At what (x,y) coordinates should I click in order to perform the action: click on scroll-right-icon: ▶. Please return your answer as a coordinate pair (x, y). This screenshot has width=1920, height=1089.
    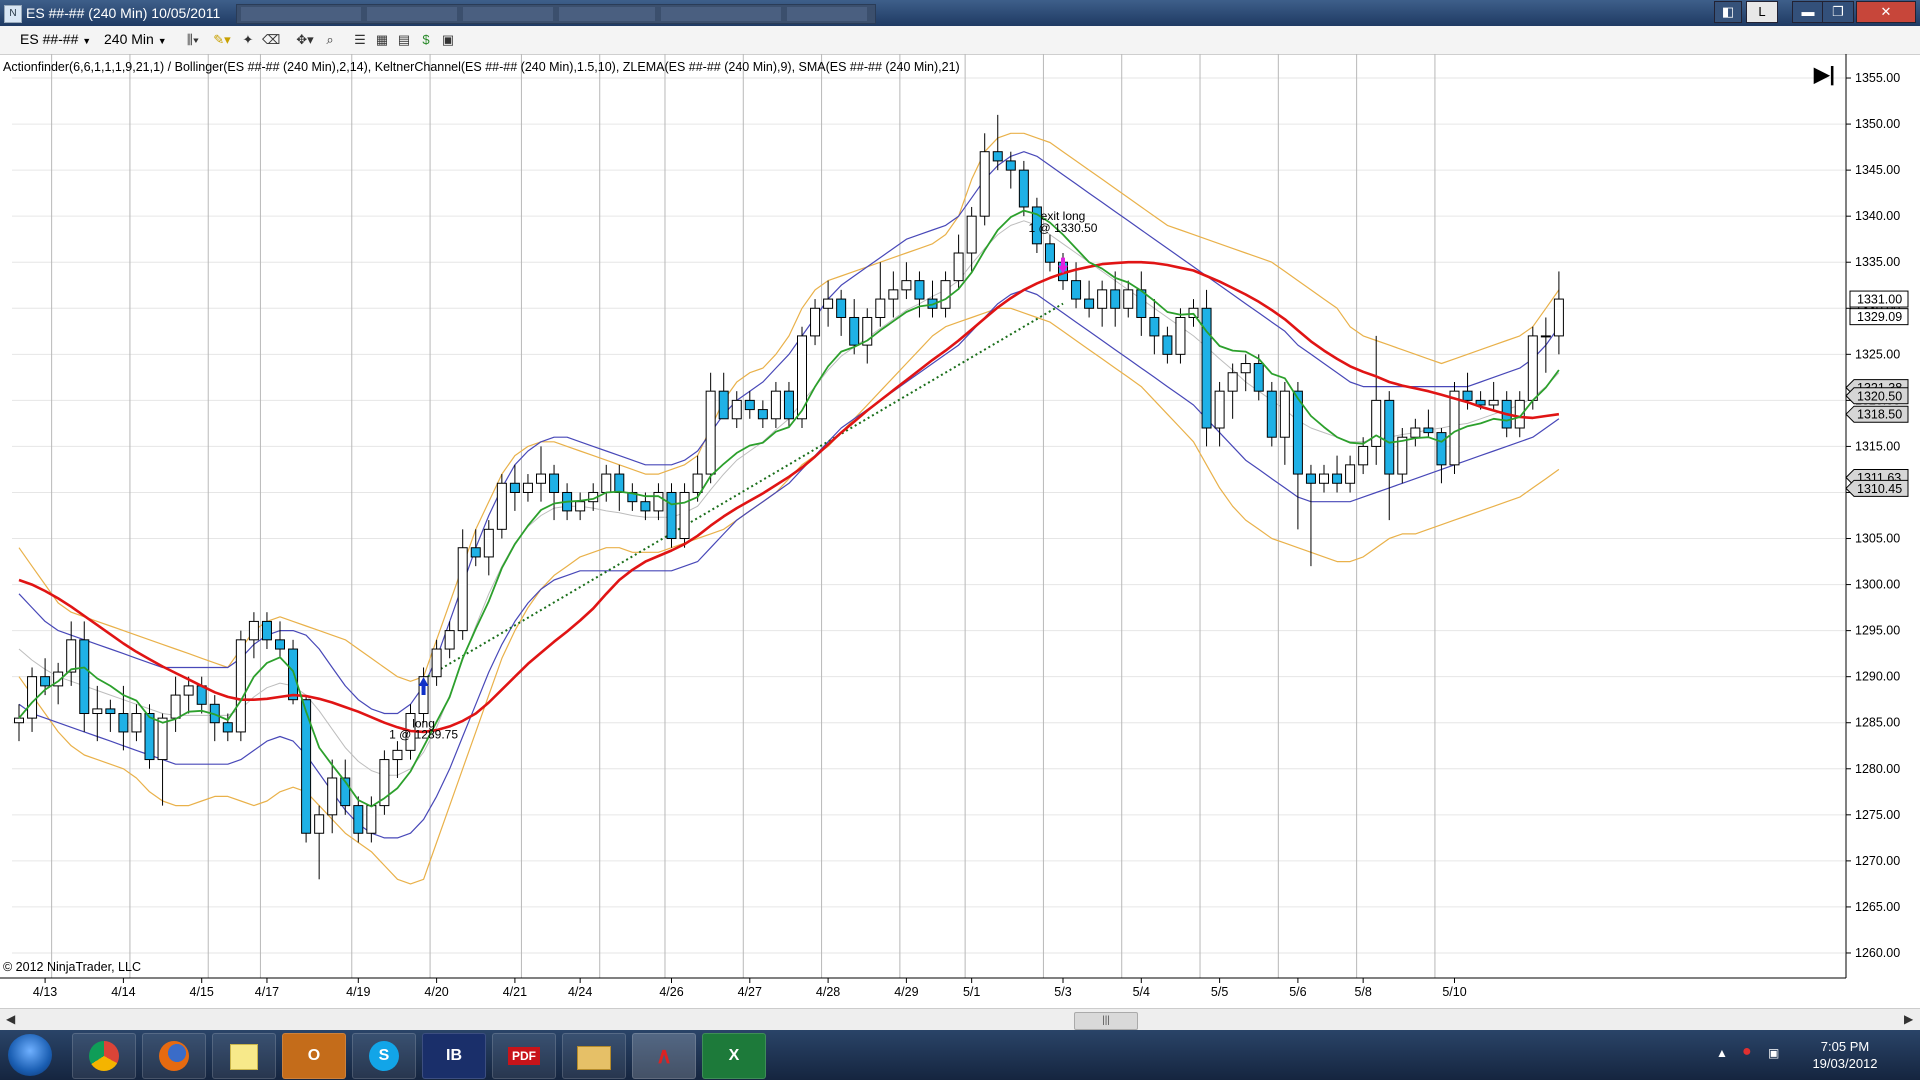
    Looking at the image, I should click on (1909, 1019).